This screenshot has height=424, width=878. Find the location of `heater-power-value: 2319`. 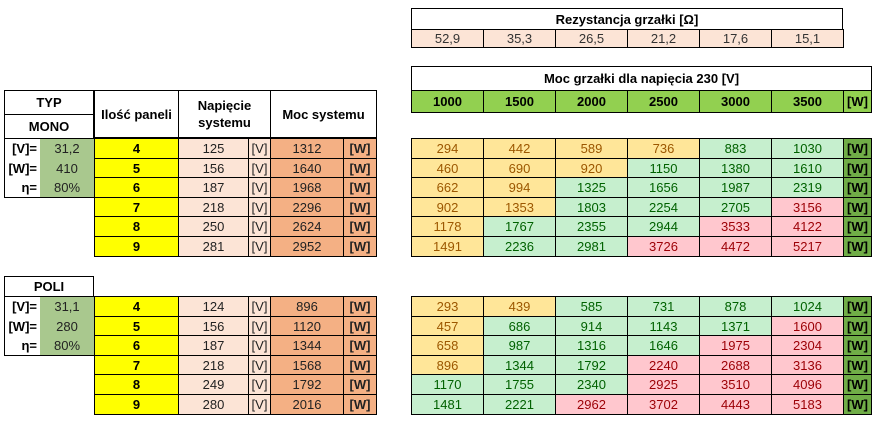

heater-power-value: 2319 is located at coordinates (807, 187).